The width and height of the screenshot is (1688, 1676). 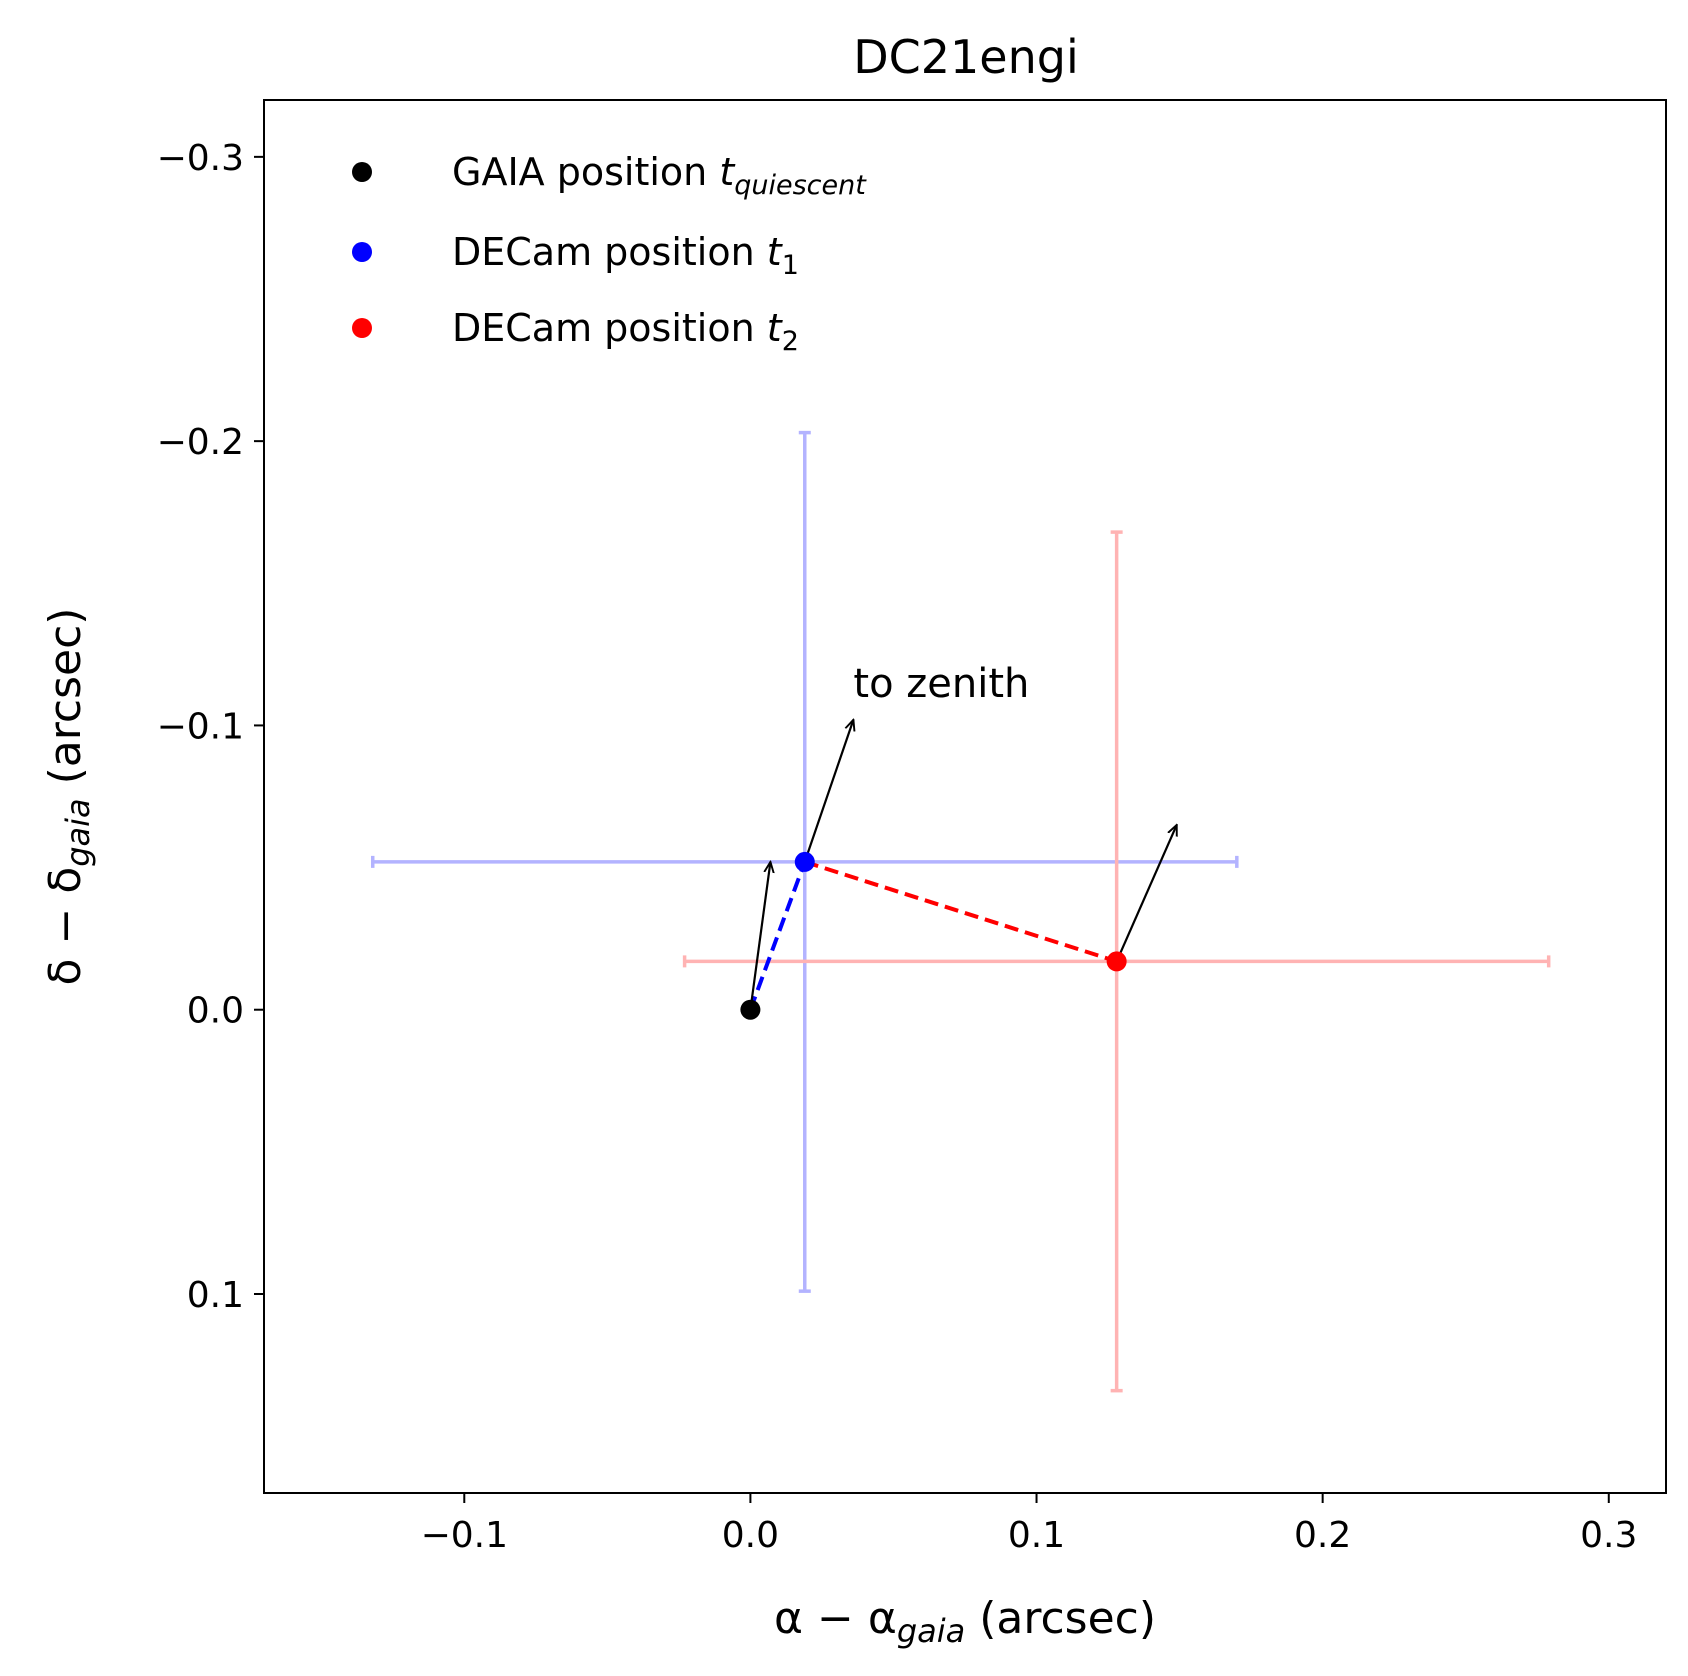 I want to click on x-tick-label: 0.3, so click(x=1608, y=1535).